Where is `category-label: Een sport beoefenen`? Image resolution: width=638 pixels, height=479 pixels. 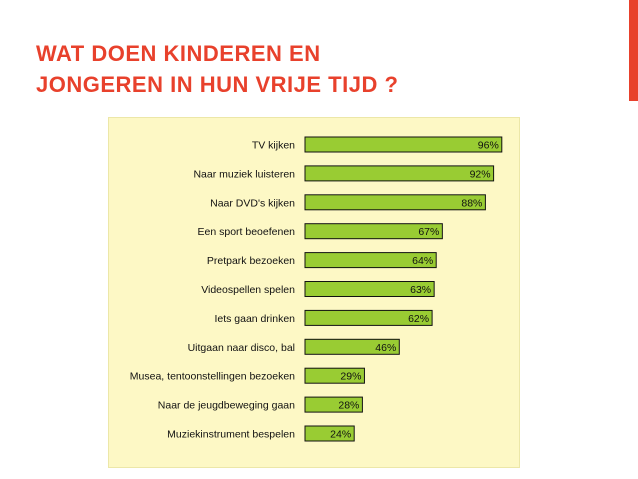 category-label: Een sport beoefenen is located at coordinates (247, 232).